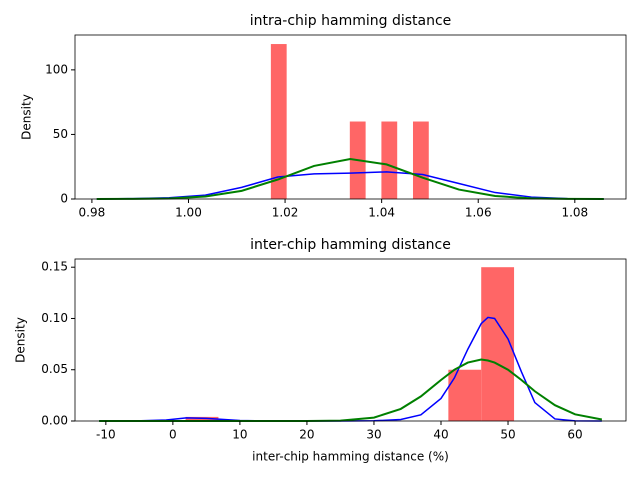 The image size is (640, 480). I want to click on x-tick-label: 50, so click(507, 435).